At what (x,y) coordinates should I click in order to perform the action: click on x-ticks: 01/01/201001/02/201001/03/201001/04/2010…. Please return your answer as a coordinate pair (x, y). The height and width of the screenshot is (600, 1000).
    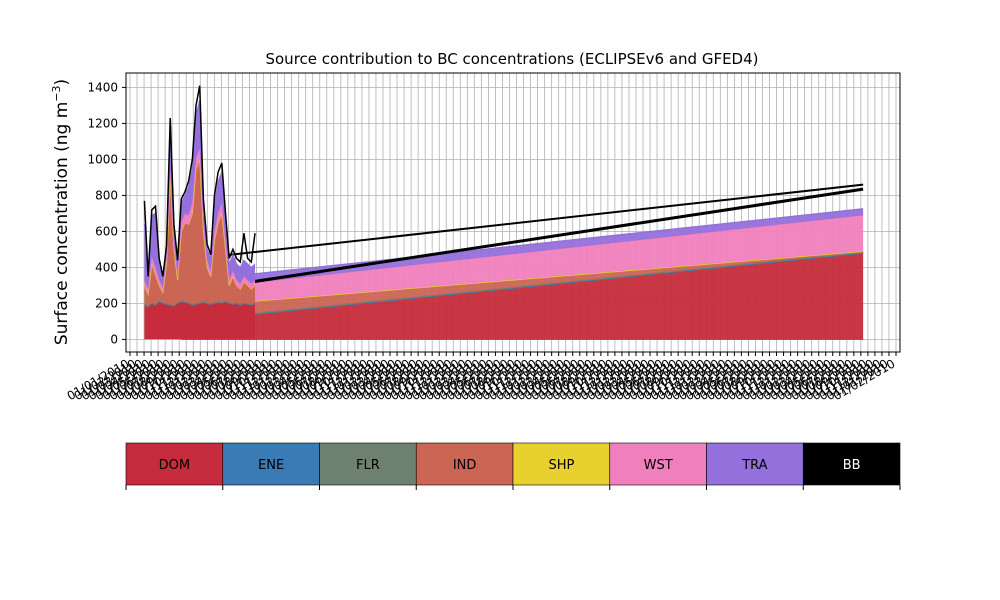
    Looking at the image, I should click on (481, 377).